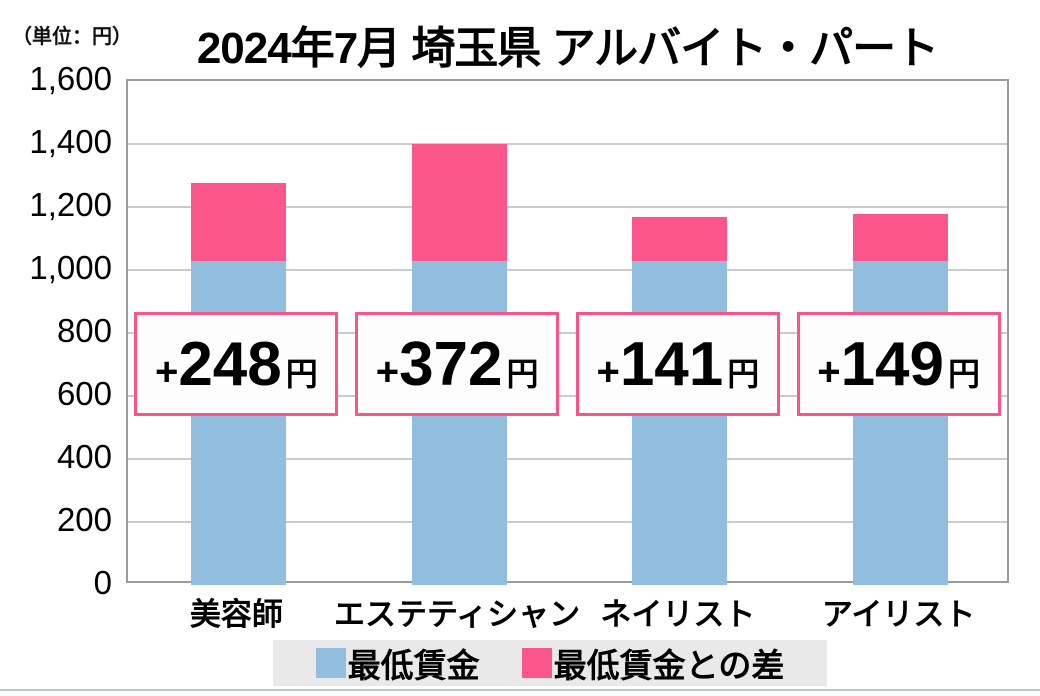 Image resolution: width=1040 pixels, height=696 pixels. What do you see at coordinates (520, 690) in the screenshot?
I see `bottom-divider` at bounding box center [520, 690].